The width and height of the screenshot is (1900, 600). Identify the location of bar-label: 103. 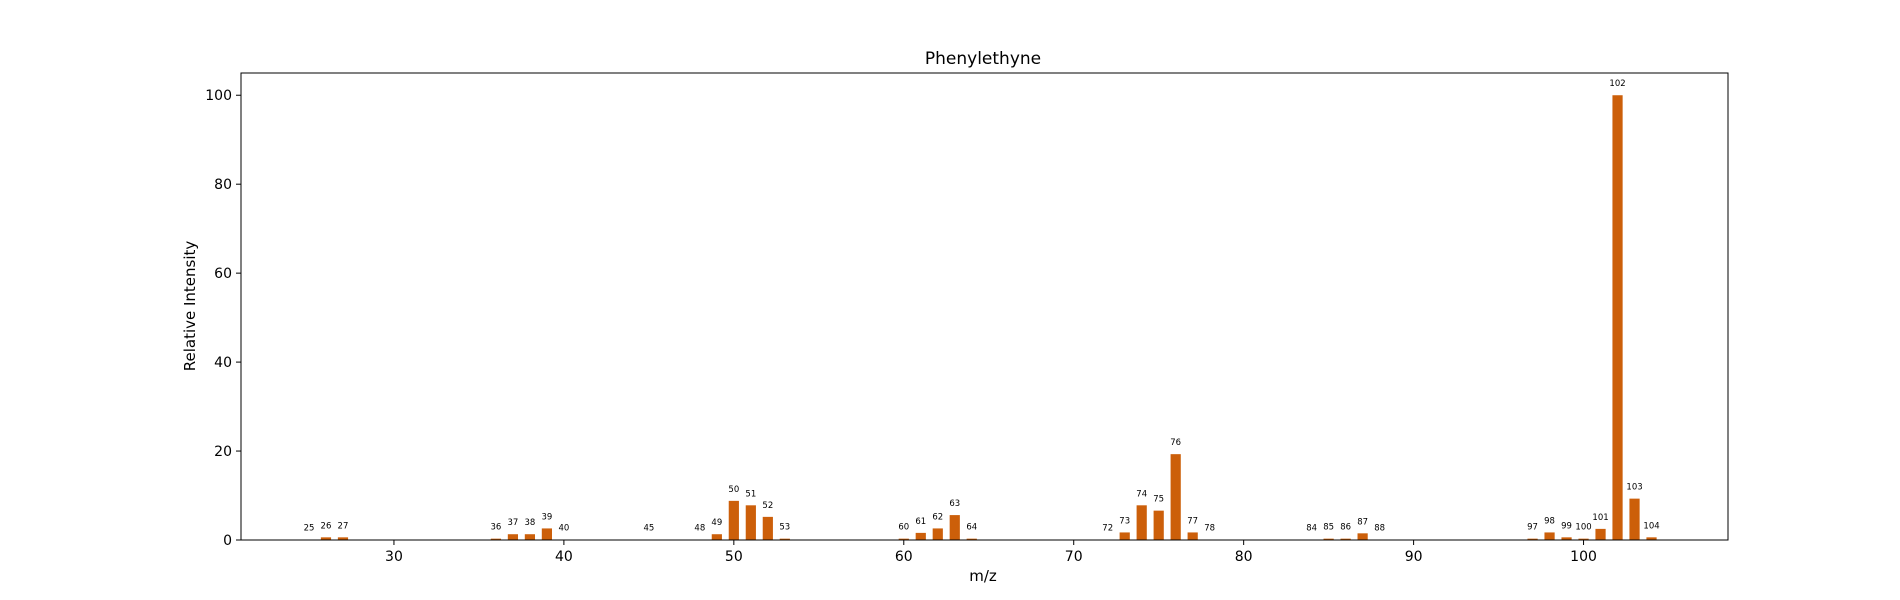
(1634, 488).